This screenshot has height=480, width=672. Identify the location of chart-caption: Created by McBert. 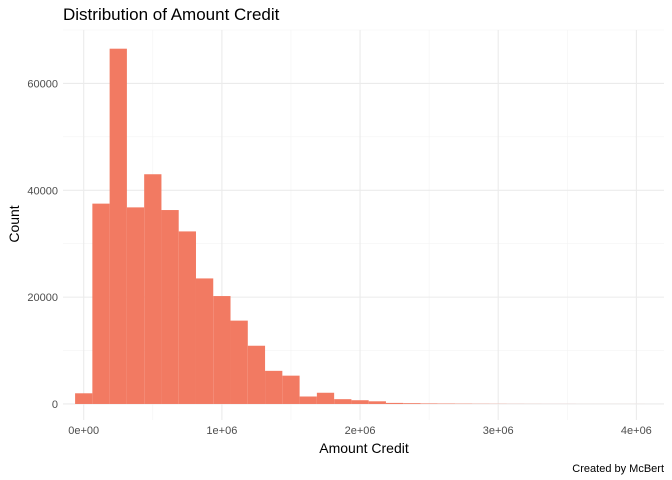
(618, 469).